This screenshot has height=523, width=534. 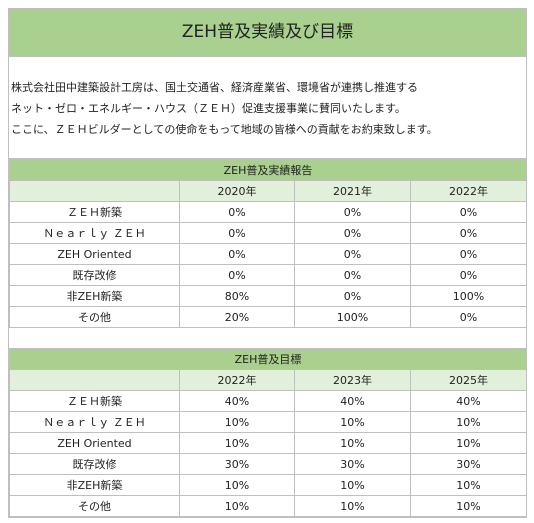 What do you see at coordinates (224, 129) in the screenshot?
I see `intro-line: ここに、ＺＥＨビルダーとしての使命をもって地域の皆様への貢献をお約束致します。` at bounding box center [224, 129].